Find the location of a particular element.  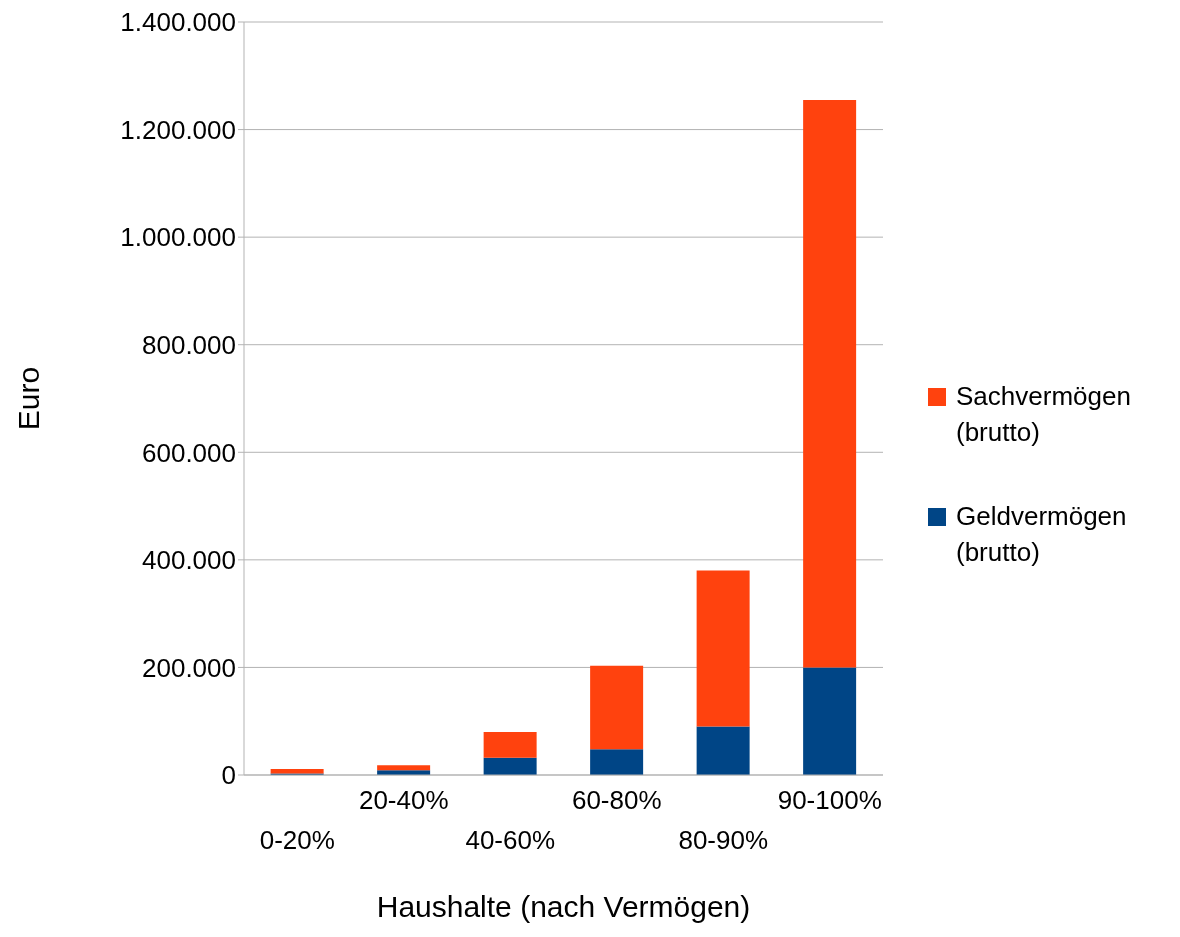

x-tick-label: 20-40% is located at coordinates (403, 800).